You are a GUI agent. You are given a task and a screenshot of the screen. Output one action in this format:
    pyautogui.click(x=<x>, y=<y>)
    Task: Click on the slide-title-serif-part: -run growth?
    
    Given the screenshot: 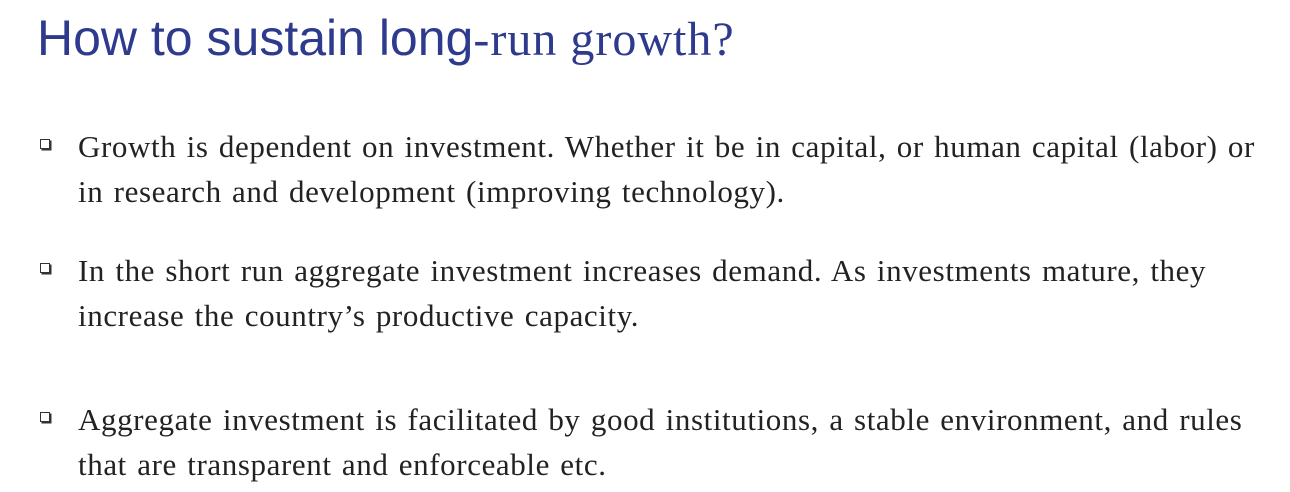 What is the action you would take?
    pyautogui.click(x=604, y=39)
    